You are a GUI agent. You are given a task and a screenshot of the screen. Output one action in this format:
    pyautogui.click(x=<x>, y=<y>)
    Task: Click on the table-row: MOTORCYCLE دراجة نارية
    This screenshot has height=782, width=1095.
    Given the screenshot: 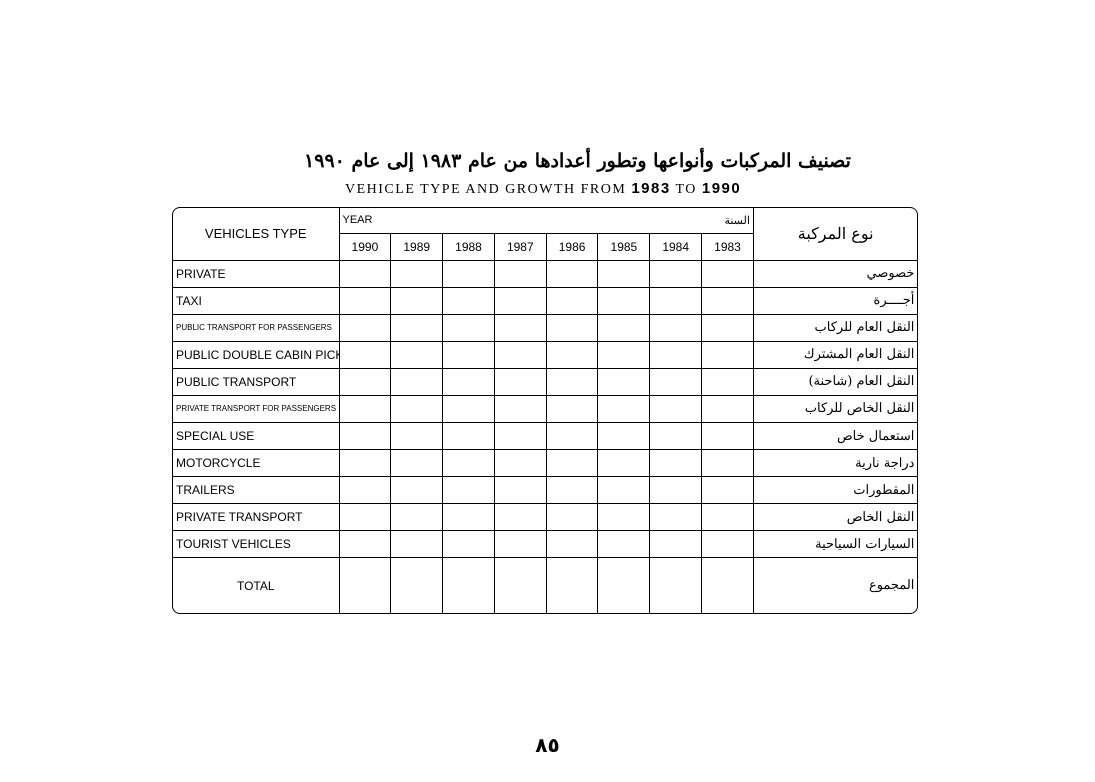 What is the action you would take?
    pyautogui.click(x=545, y=463)
    